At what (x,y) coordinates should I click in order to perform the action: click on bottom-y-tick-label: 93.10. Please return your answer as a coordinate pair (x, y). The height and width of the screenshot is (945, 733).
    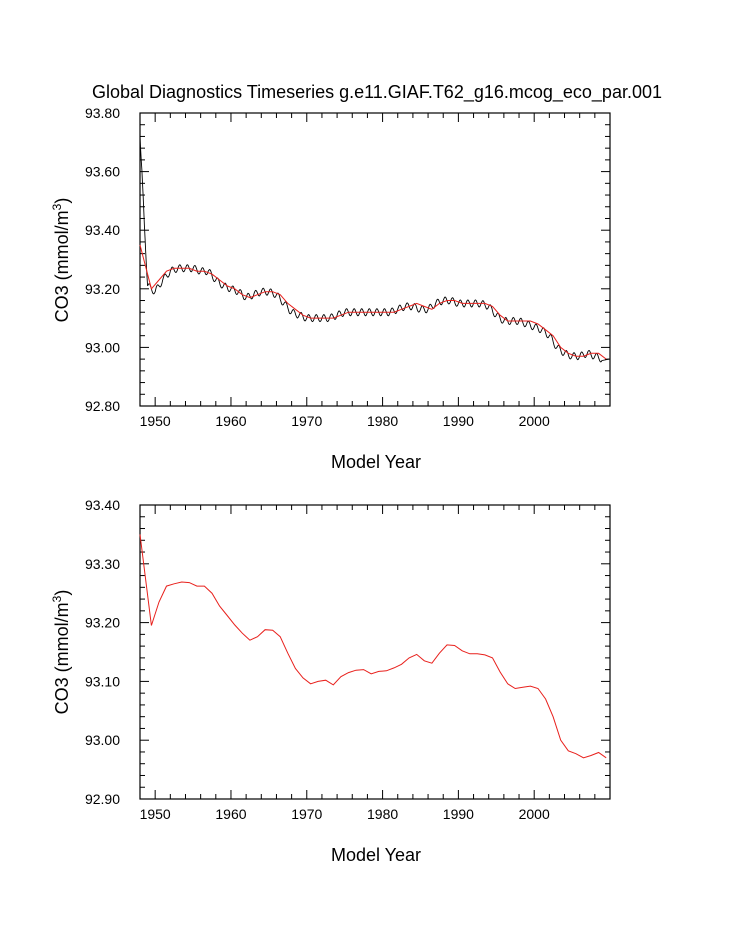
    Looking at the image, I should click on (102, 681).